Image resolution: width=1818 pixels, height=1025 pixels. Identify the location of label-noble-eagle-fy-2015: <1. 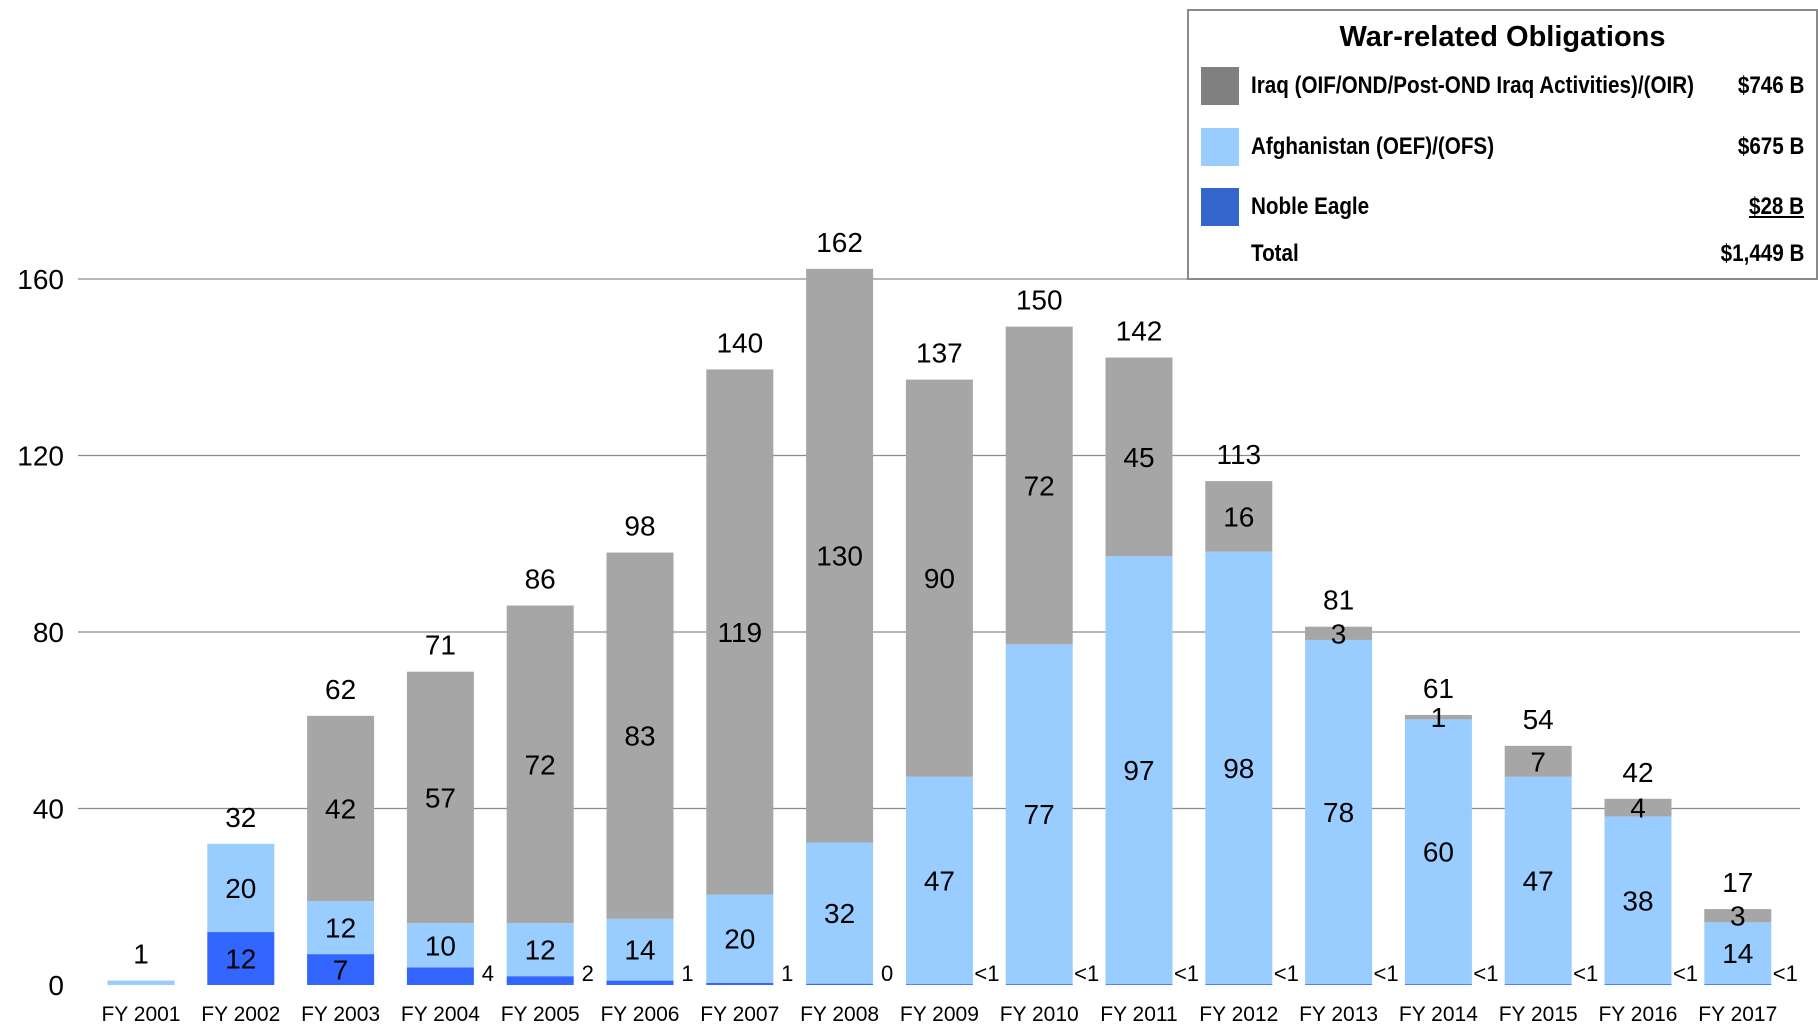
(1585, 973).